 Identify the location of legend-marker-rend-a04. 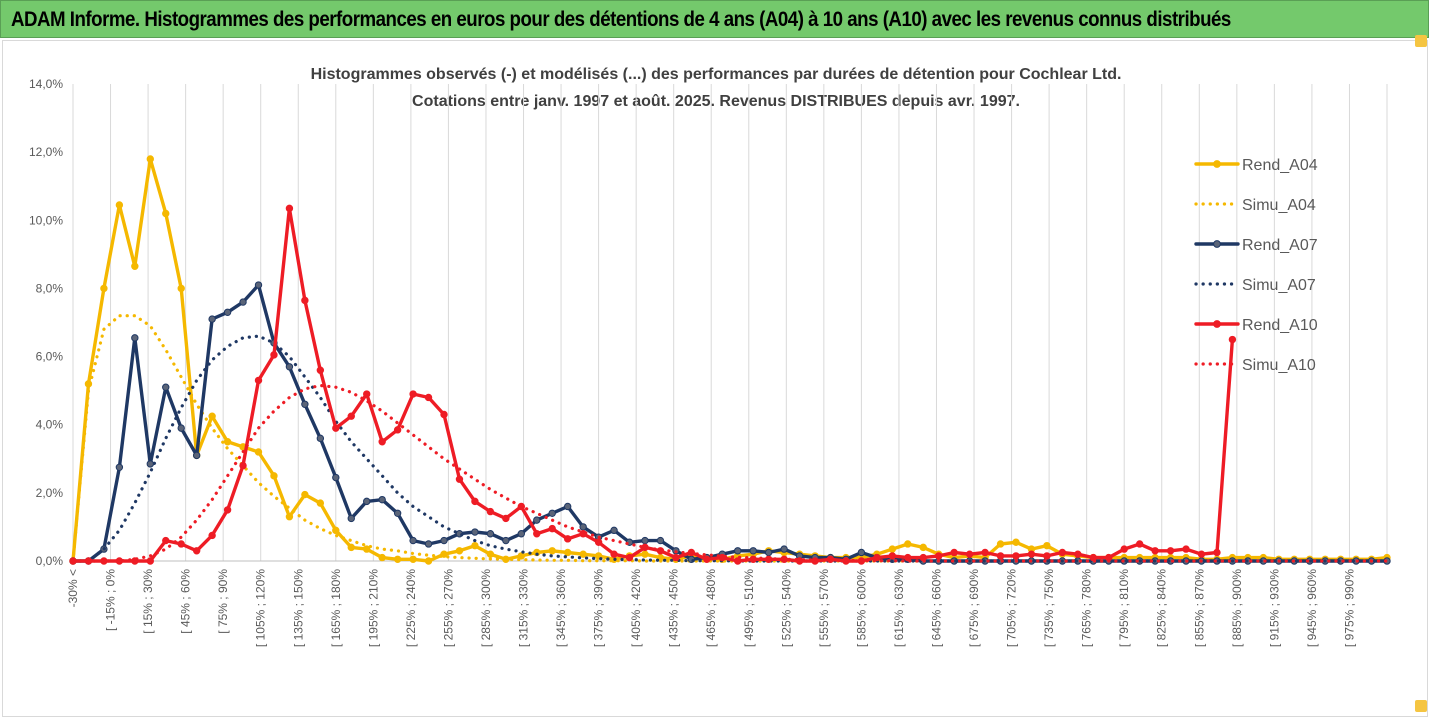
(1217, 164).